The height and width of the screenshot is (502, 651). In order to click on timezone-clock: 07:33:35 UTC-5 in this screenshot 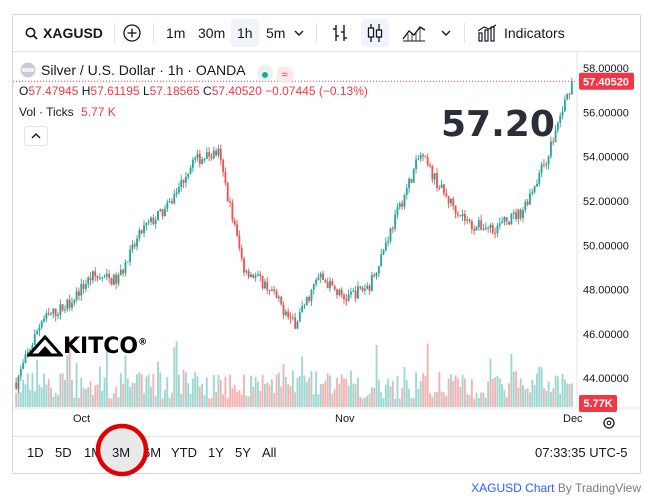, I will do `click(581, 452)`.